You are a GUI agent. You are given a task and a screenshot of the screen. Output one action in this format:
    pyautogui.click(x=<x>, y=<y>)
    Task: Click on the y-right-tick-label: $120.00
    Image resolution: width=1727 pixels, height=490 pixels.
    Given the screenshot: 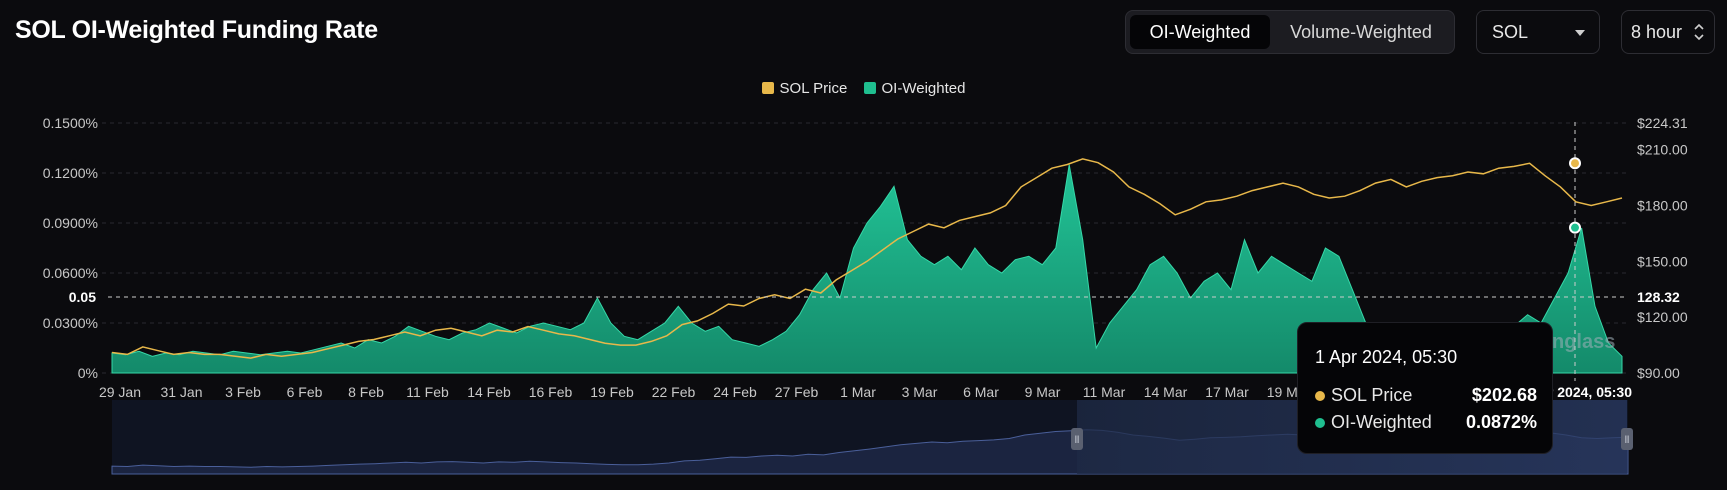 What is the action you would take?
    pyautogui.click(x=1662, y=317)
    